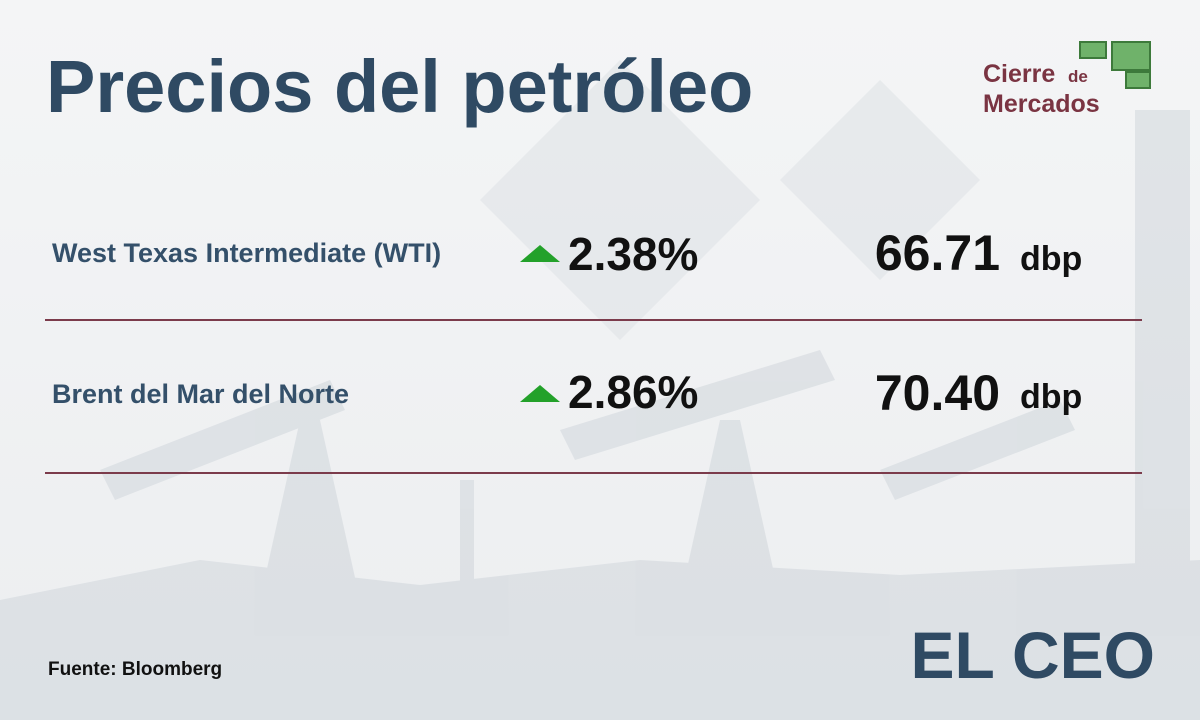 This screenshot has height=720, width=1200. Describe the element at coordinates (937, 393) in the screenshot. I see `row-price: 70.40` at that location.